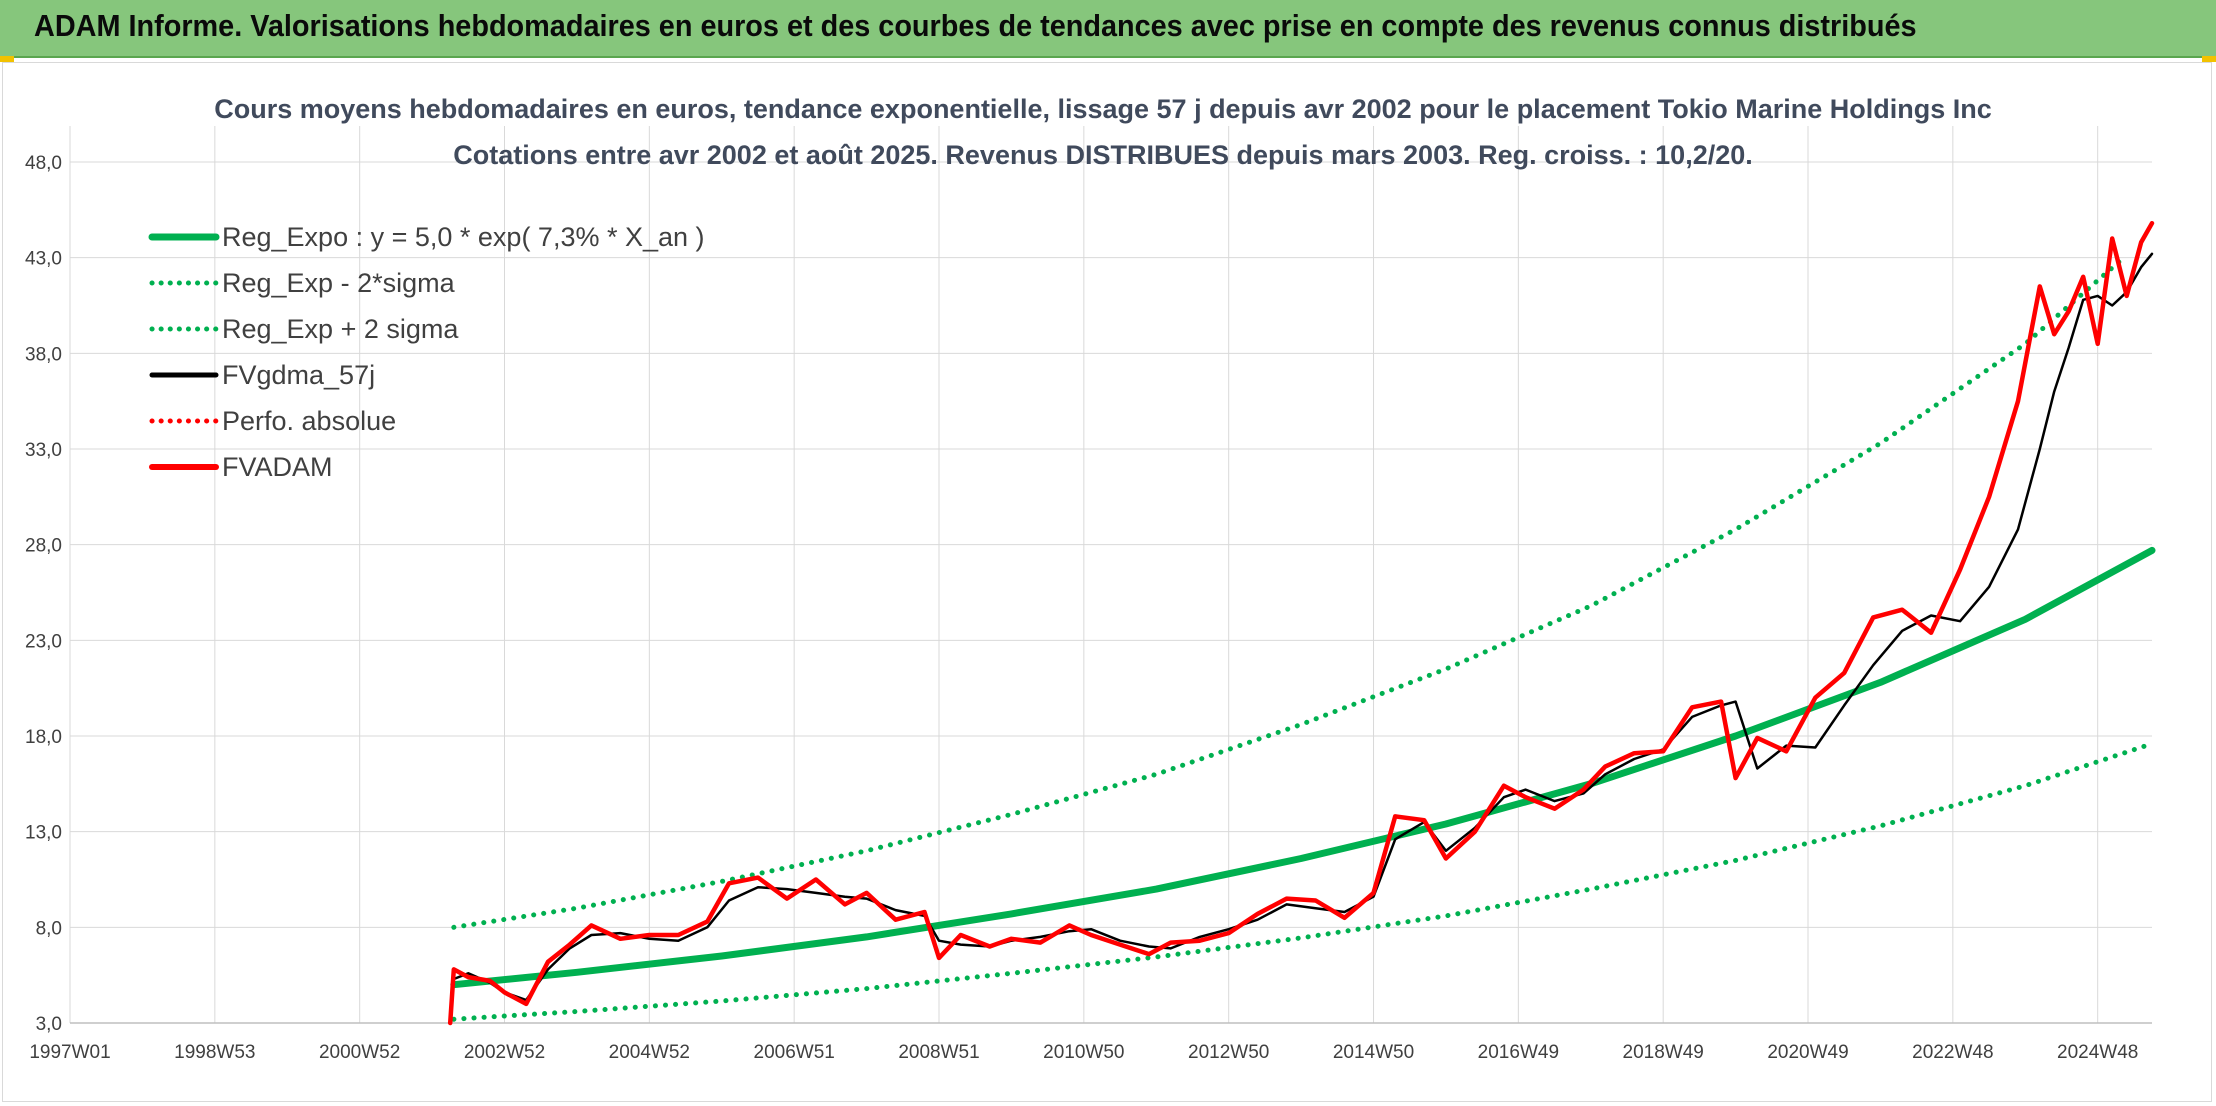 The height and width of the screenshot is (1106, 2216). I want to click on y-tick-label: 3,0, so click(49, 1024).